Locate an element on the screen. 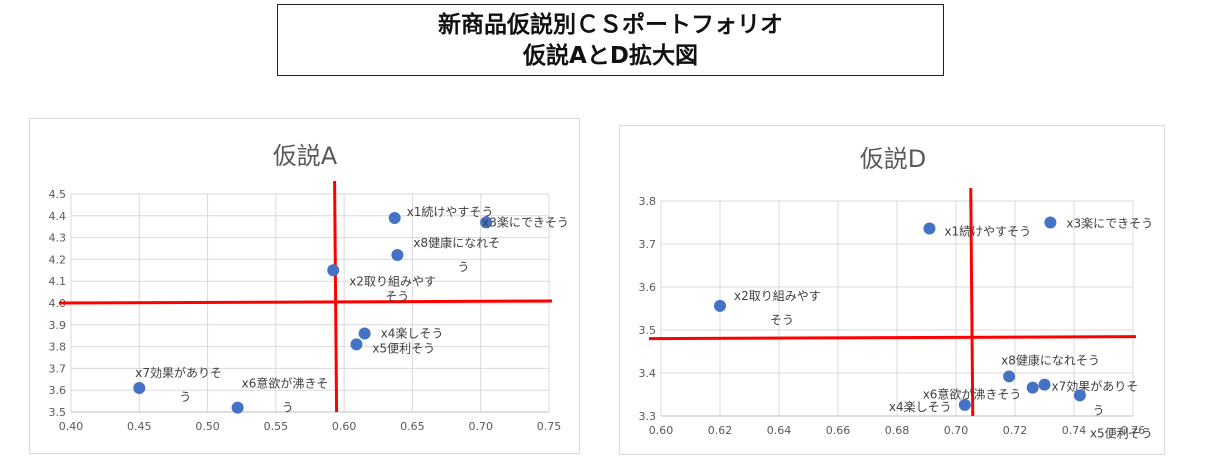 The image size is (1220, 469). a-x-tick-label: 0.55 is located at coordinates (276, 426).